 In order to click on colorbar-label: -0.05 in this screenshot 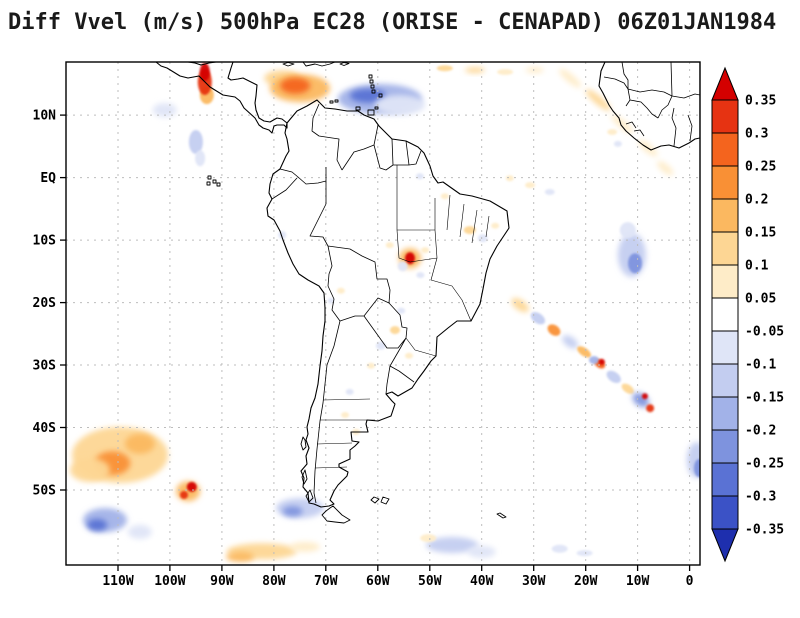, I will do `click(764, 332)`.